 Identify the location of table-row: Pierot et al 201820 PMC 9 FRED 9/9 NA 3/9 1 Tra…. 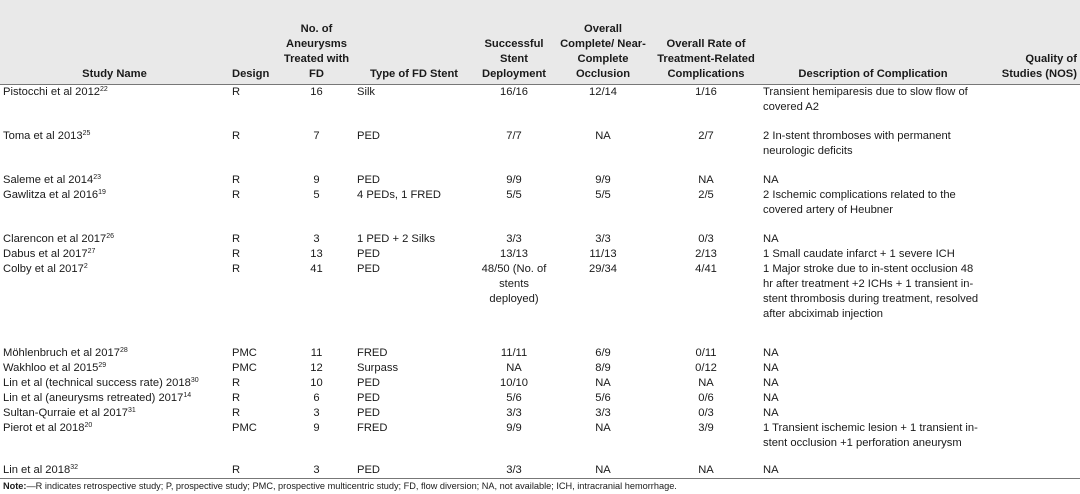
(540, 436).